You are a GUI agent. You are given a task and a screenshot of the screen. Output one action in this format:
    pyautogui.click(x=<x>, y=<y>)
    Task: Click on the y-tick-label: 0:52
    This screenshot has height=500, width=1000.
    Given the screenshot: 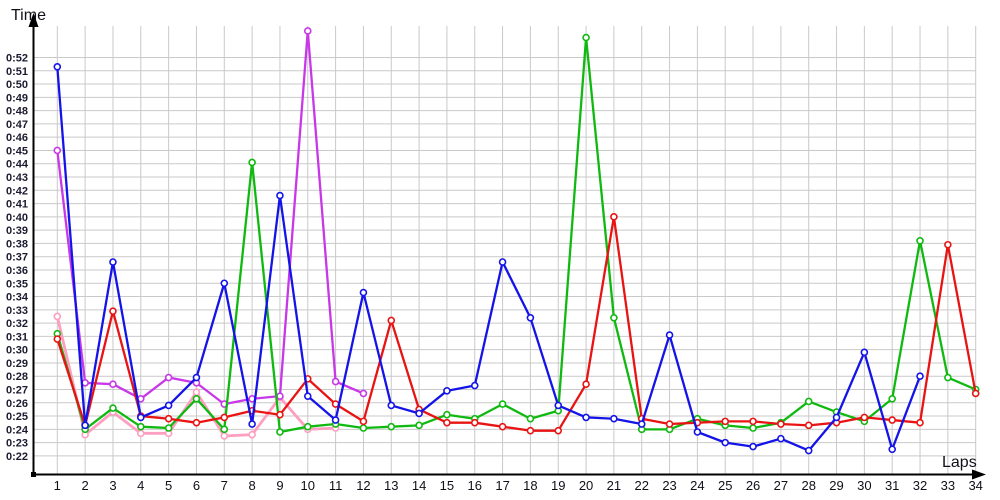 What is the action you would take?
    pyautogui.click(x=17, y=59)
    